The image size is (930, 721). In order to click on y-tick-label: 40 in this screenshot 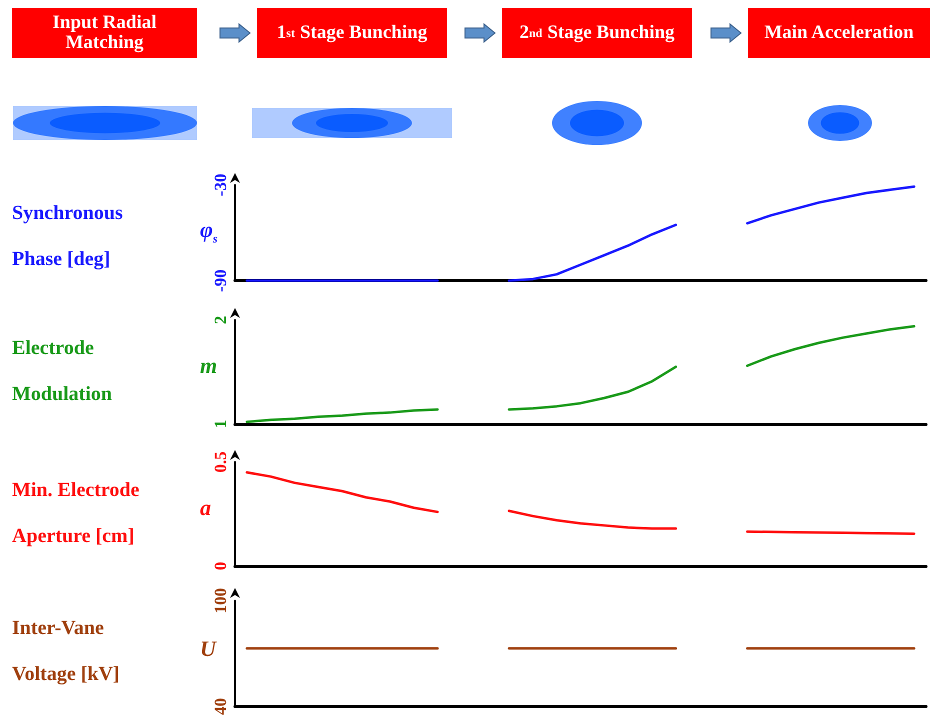, I will do `click(220, 706)`.